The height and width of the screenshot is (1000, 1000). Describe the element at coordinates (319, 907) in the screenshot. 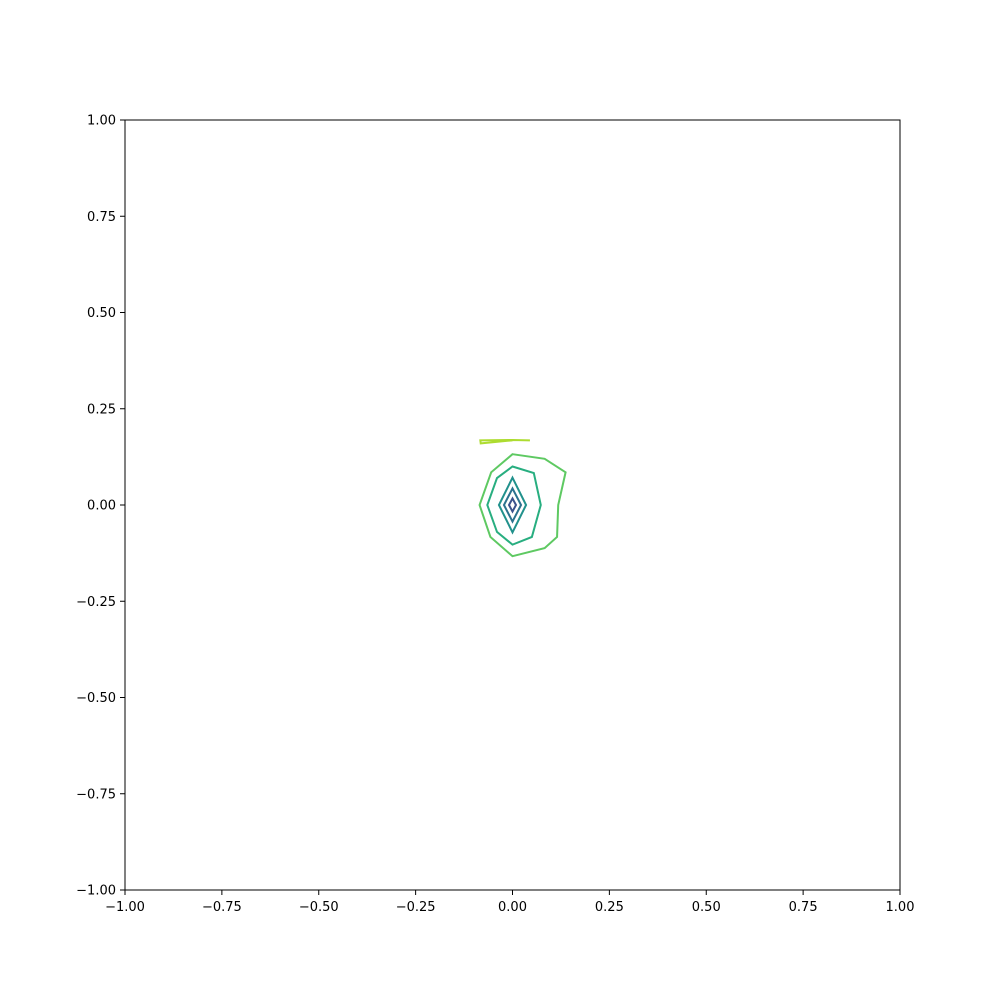

I see `x-tick-label: −0.50` at that location.